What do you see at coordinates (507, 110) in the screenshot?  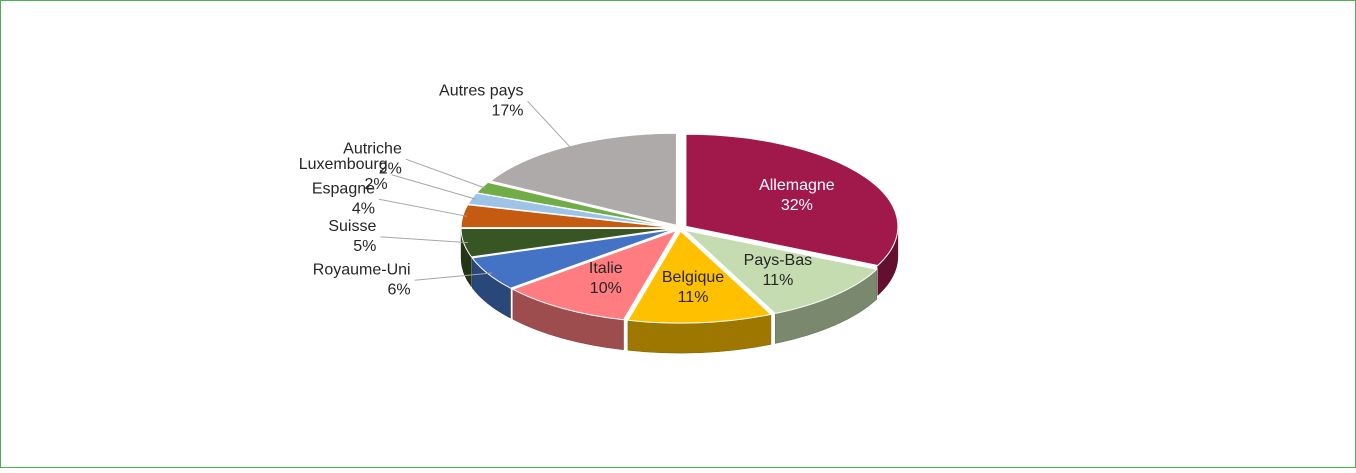 I see `data-label-value: 17%` at bounding box center [507, 110].